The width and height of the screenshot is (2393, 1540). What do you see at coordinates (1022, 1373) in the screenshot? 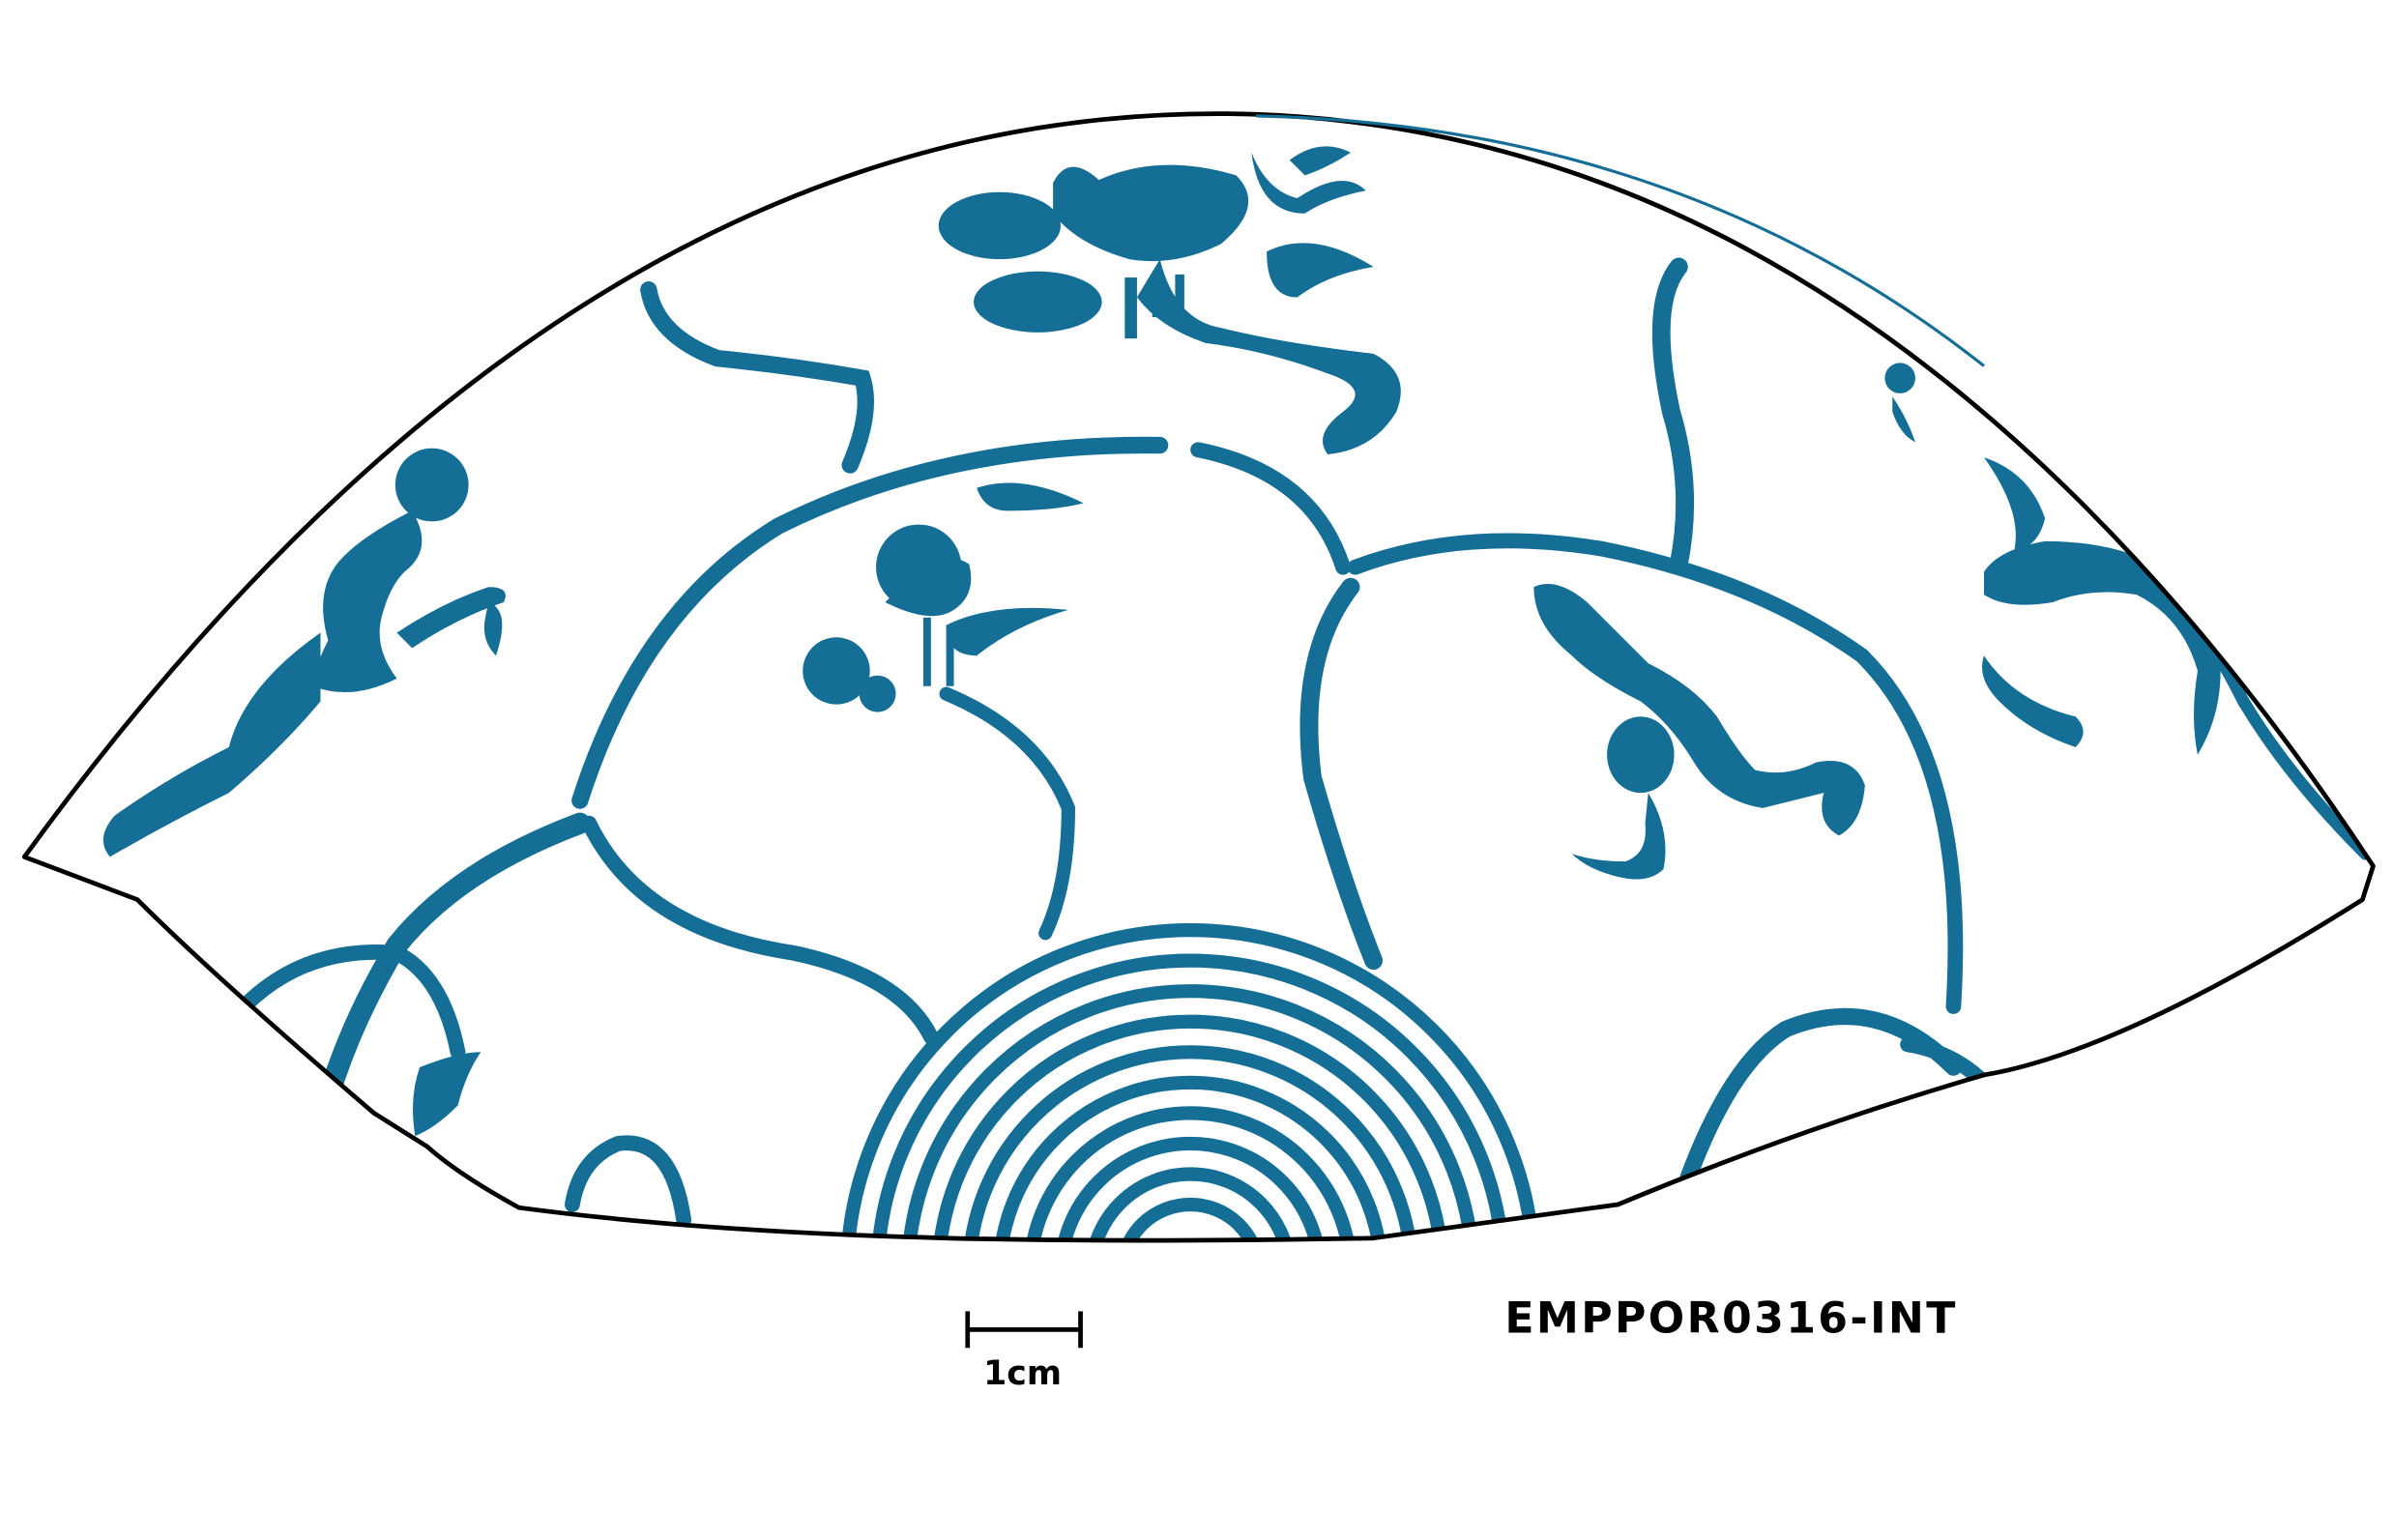
I see `scale-bar-label: 1cm` at bounding box center [1022, 1373].